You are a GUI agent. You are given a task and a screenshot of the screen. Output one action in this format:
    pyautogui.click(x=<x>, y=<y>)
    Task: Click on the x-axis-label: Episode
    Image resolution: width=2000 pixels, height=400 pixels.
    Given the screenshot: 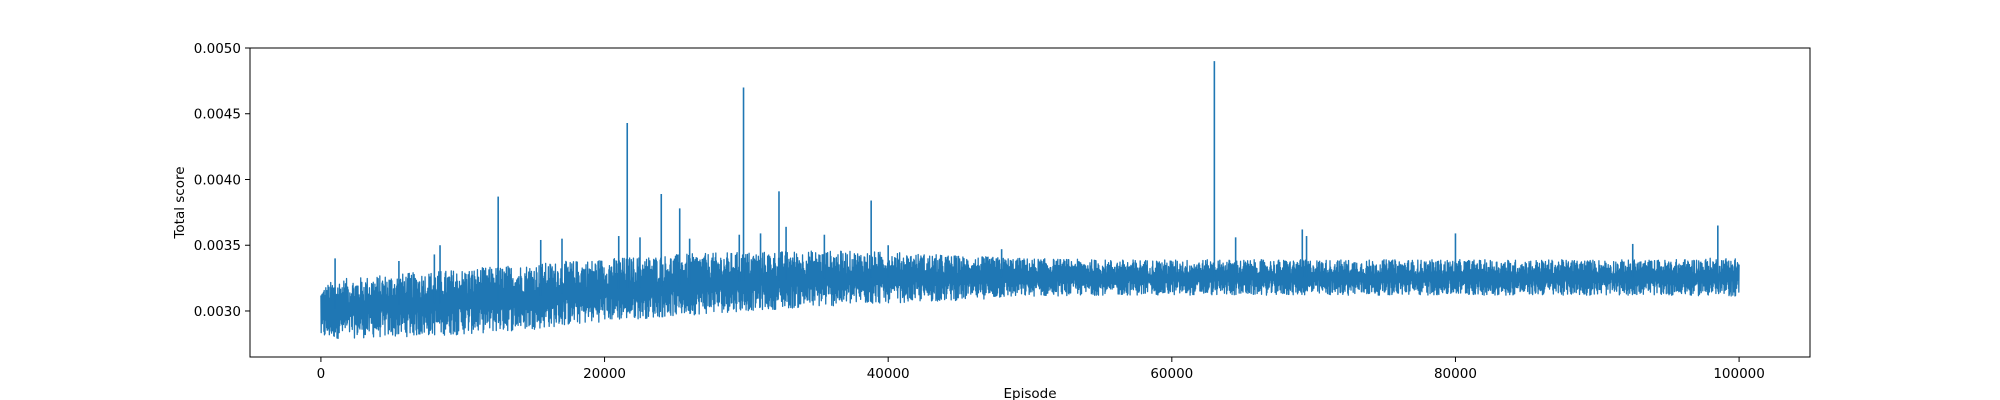 What is the action you would take?
    pyautogui.click(x=1029, y=393)
    